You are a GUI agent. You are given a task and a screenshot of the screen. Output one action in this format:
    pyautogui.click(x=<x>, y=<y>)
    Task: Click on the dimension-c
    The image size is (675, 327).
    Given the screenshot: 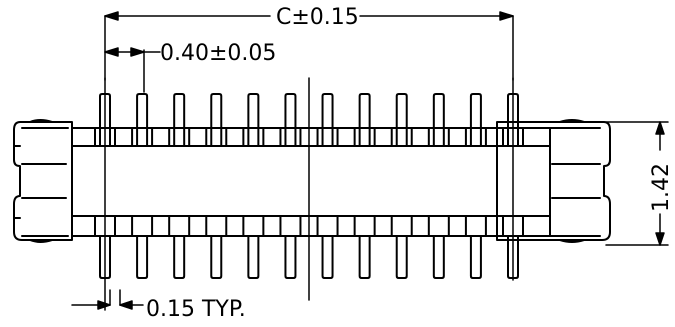 What is the action you would take?
    pyautogui.click(x=309, y=46)
    